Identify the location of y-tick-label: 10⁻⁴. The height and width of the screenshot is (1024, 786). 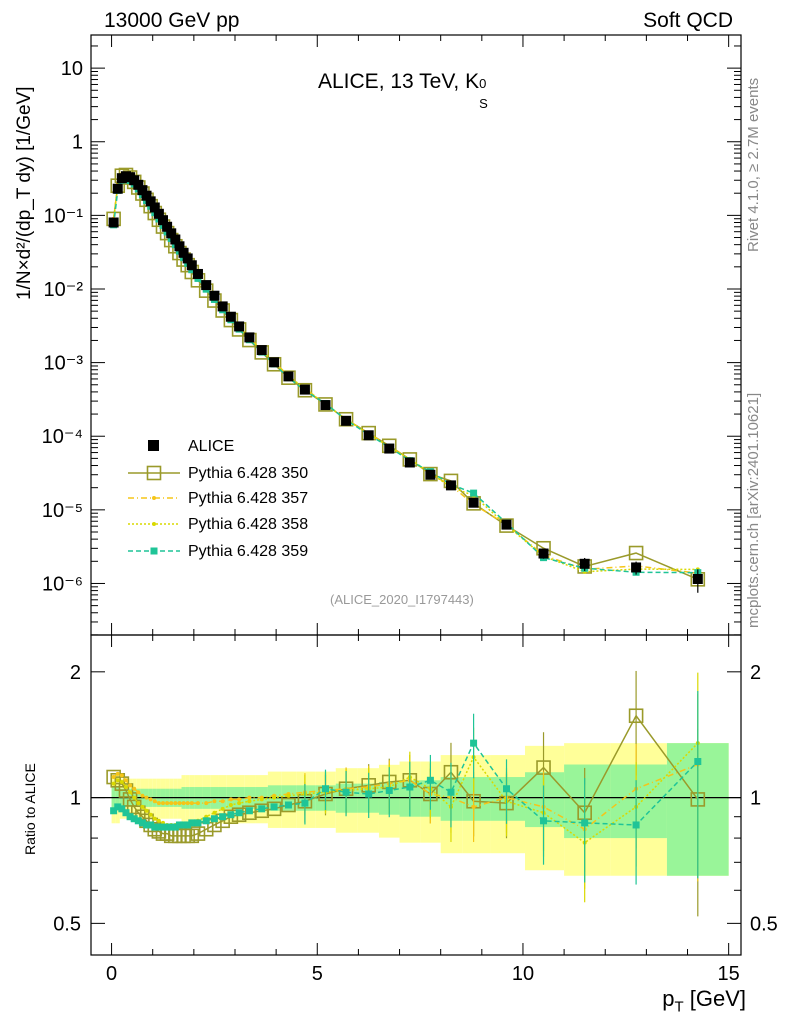
(62, 437).